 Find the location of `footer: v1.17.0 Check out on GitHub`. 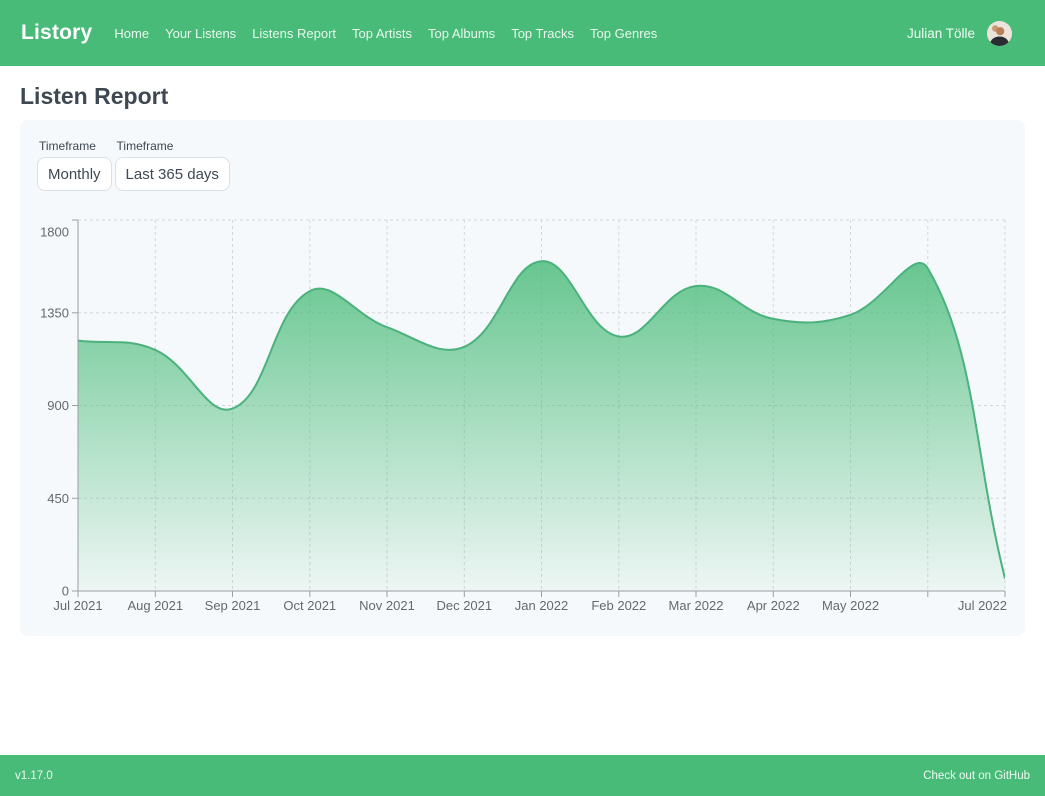

footer: v1.17.0 Check out on GitHub is located at coordinates (522, 775).